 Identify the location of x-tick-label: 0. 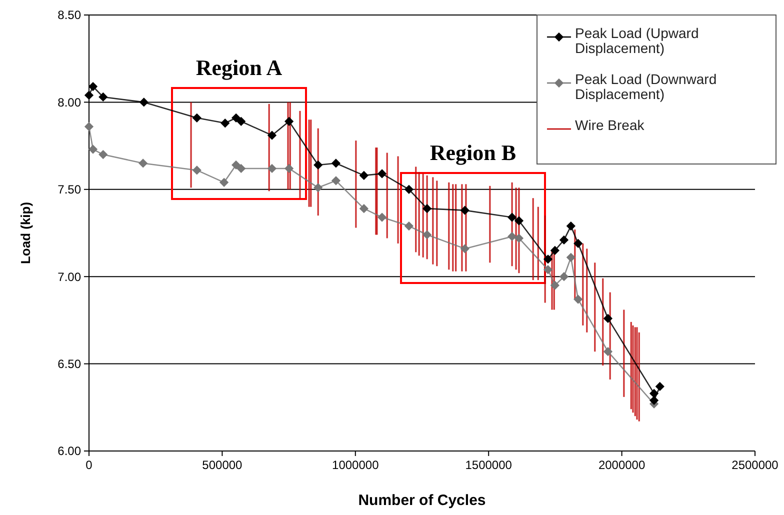
(89, 465).